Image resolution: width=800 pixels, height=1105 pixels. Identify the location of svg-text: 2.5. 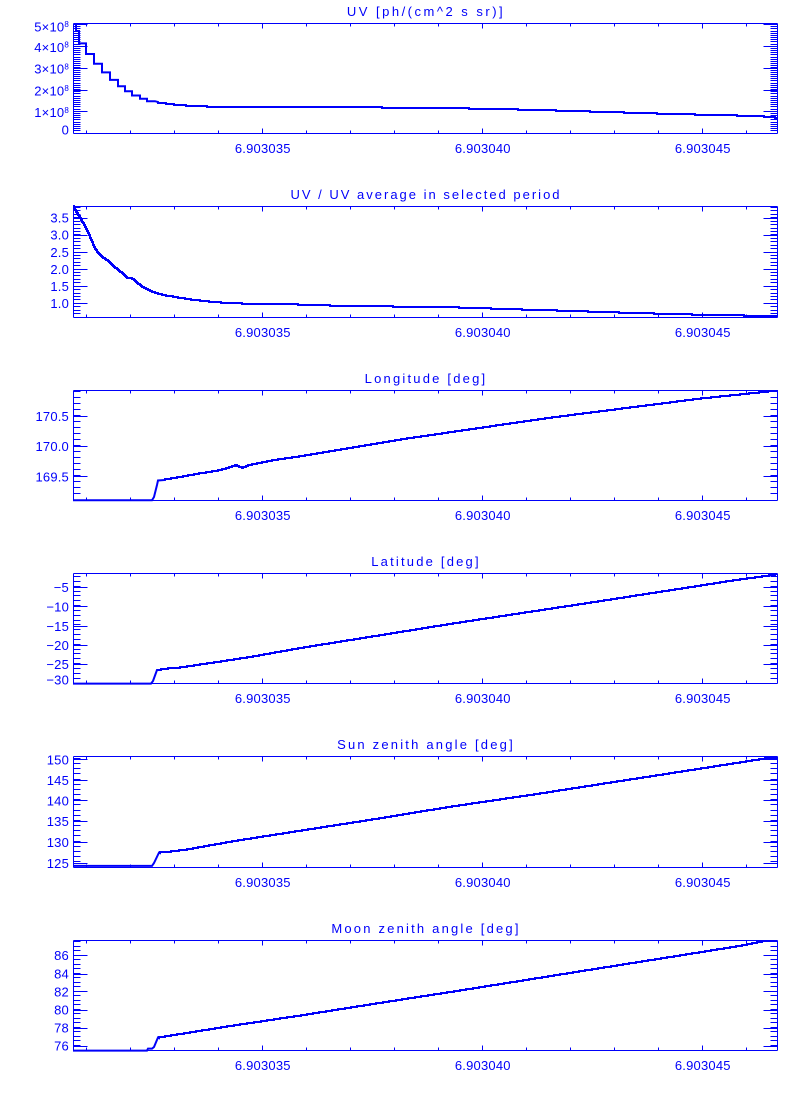
(59, 252).